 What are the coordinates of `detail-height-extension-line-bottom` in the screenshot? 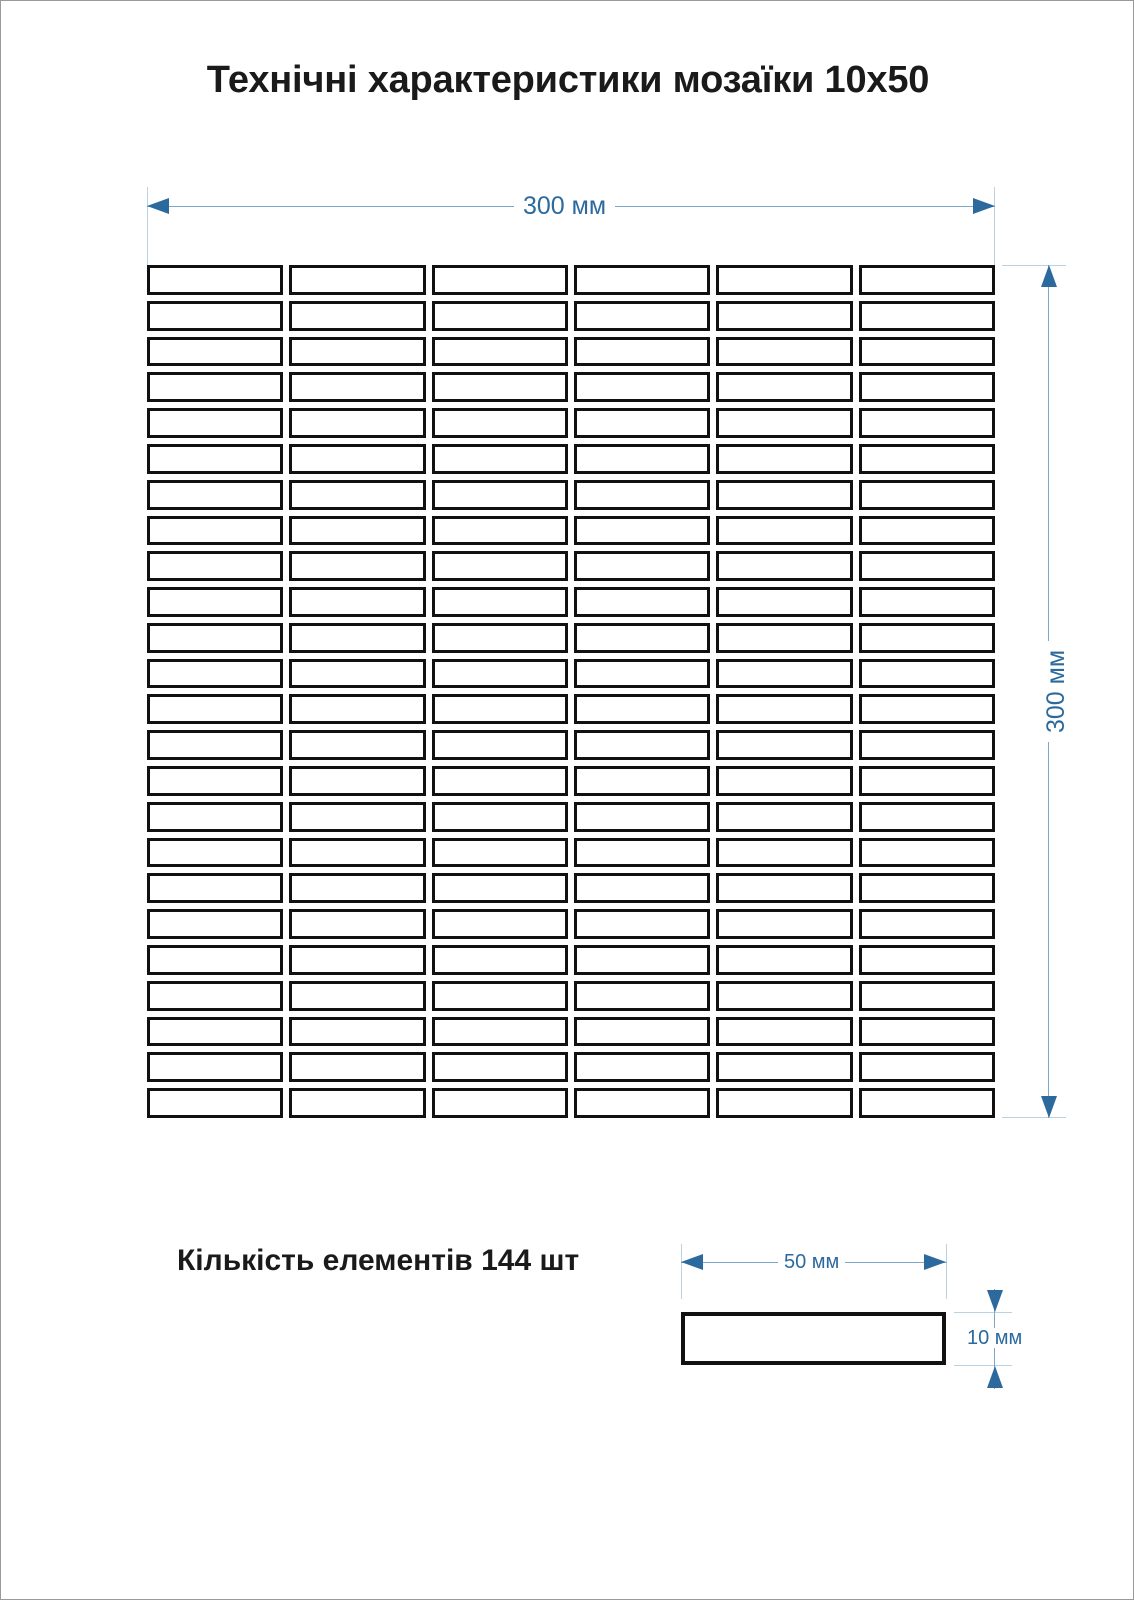 It's located at (983, 1365).